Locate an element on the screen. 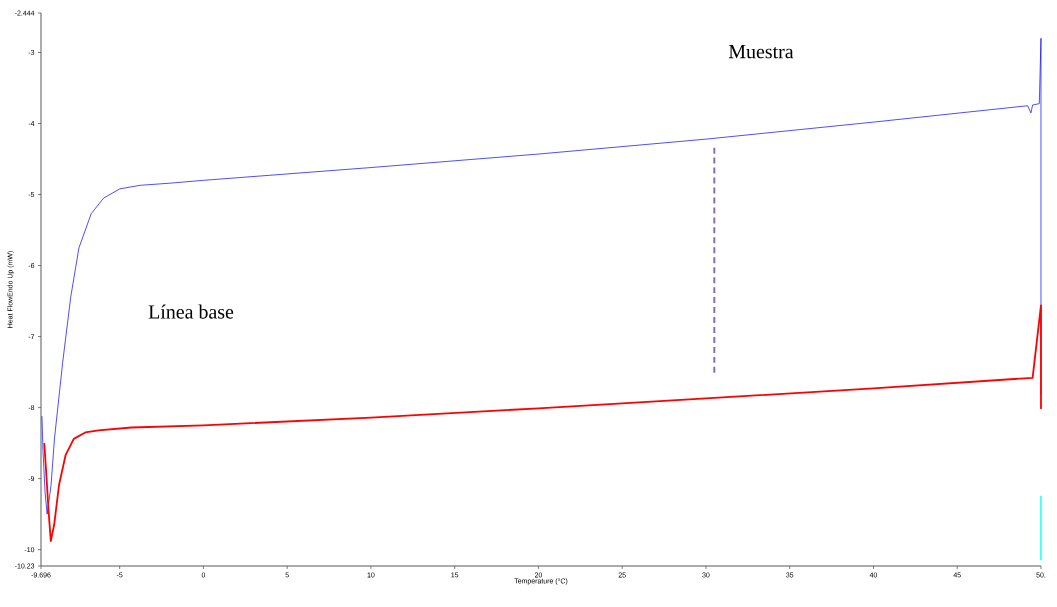  annotation: Muestra is located at coordinates (761, 52).